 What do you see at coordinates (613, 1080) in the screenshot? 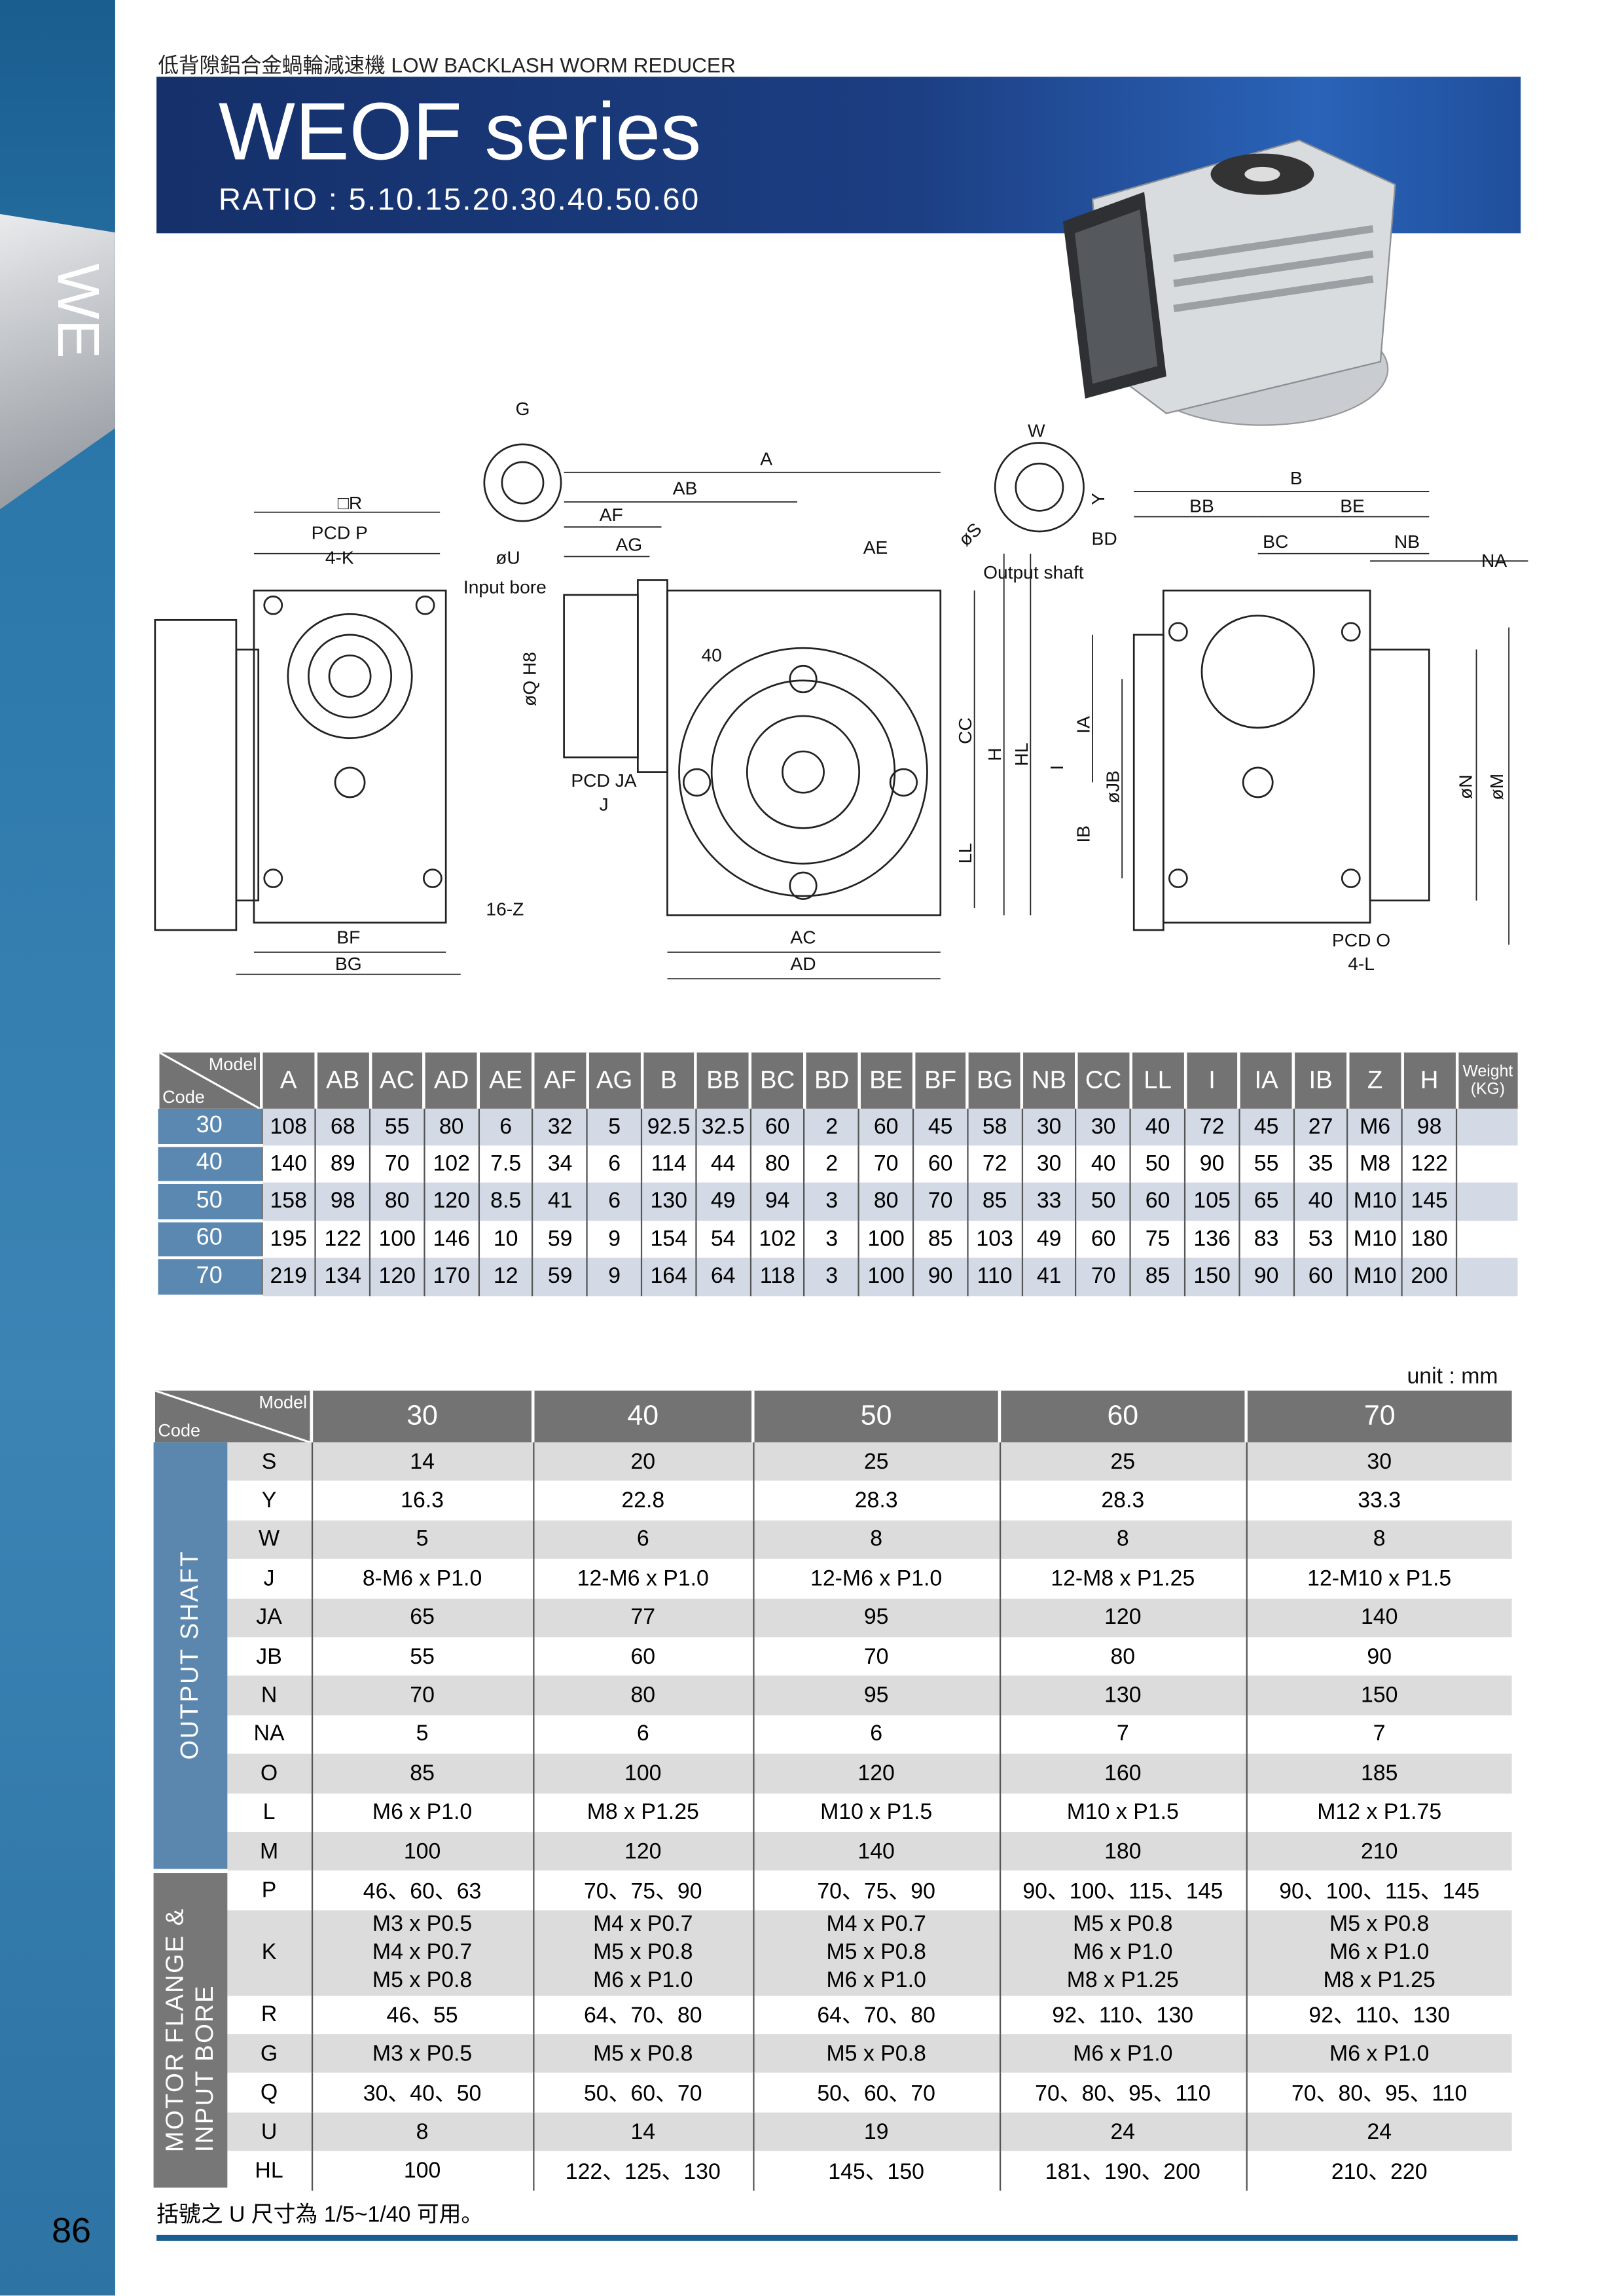
I see `column-header-ag: AG` at bounding box center [613, 1080].